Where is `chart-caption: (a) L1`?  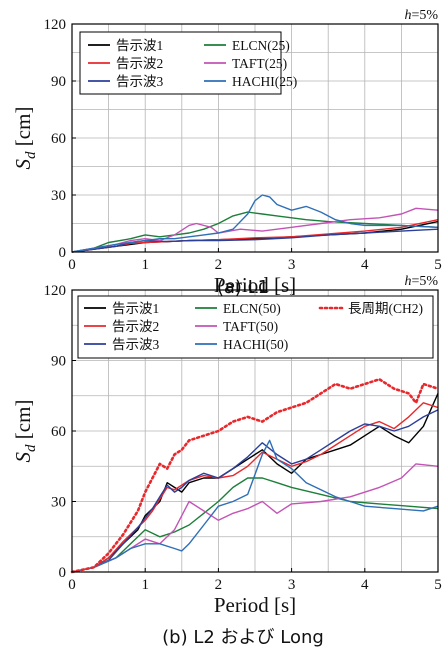
chart-caption: (a) L1 is located at coordinates (243, 287).